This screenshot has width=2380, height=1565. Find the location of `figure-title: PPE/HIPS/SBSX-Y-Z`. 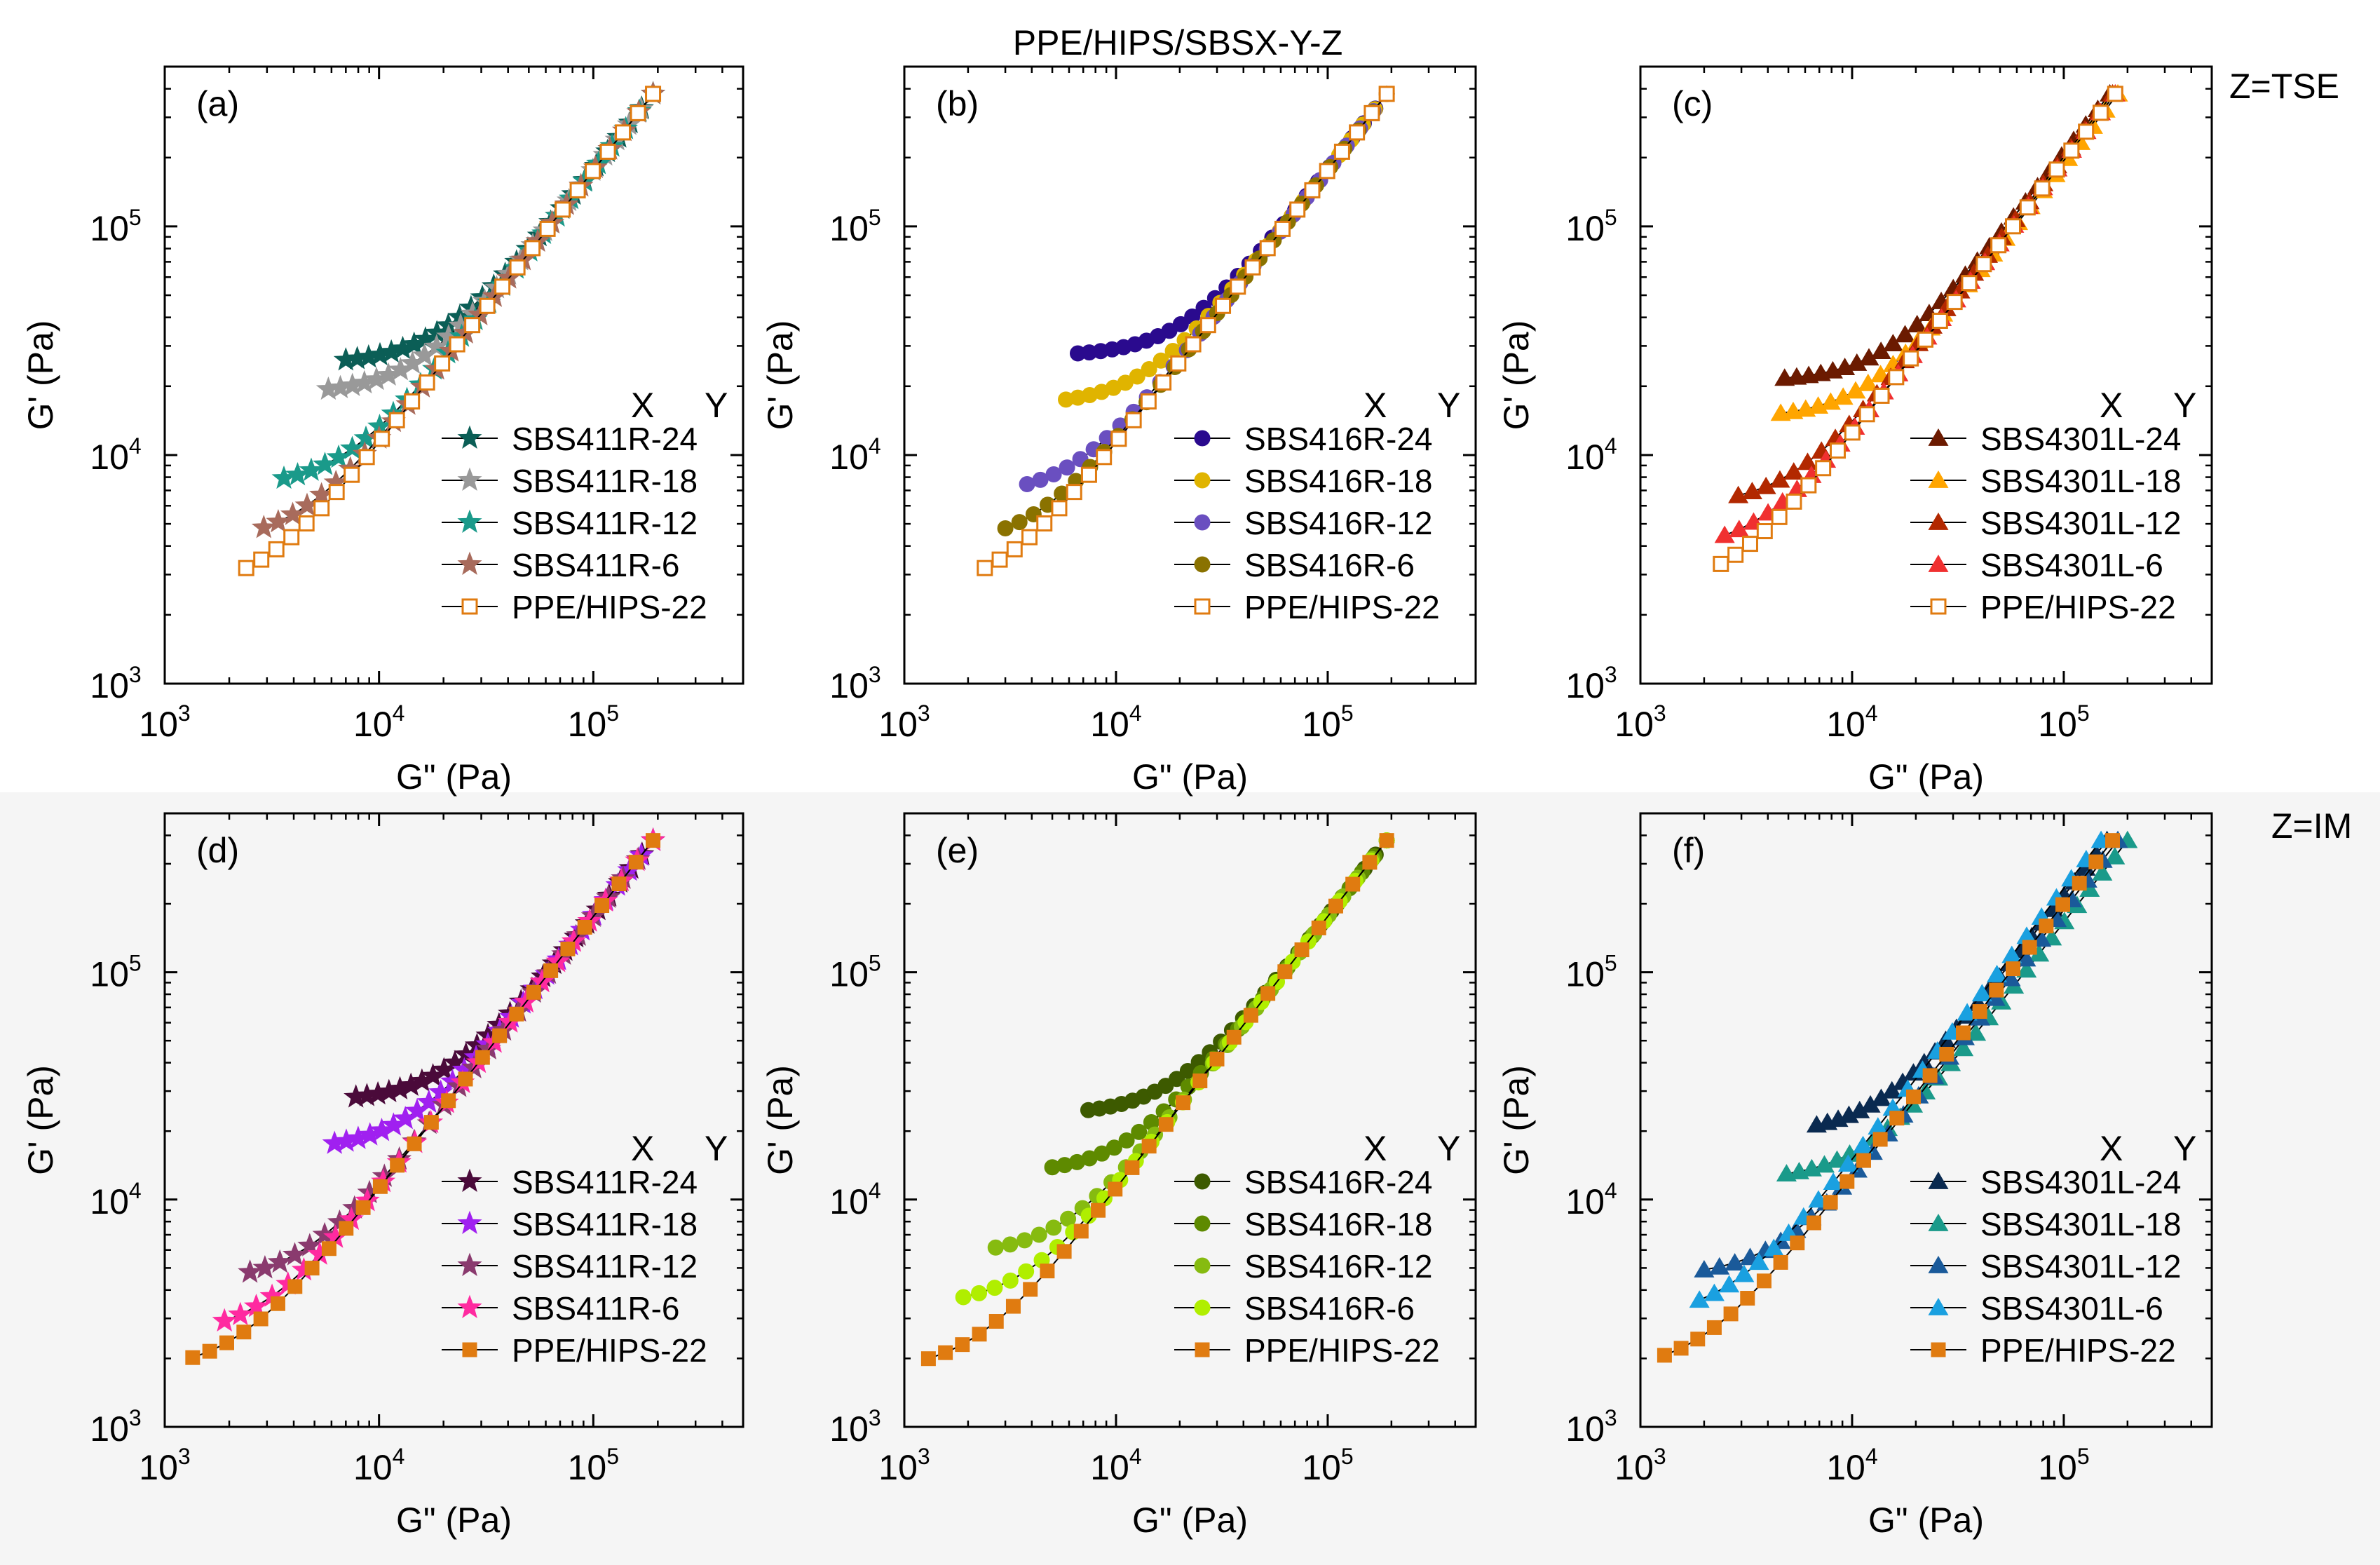

figure-title: PPE/HIPS/SBSX-Y-Z is located at coordinates (1178, 42).